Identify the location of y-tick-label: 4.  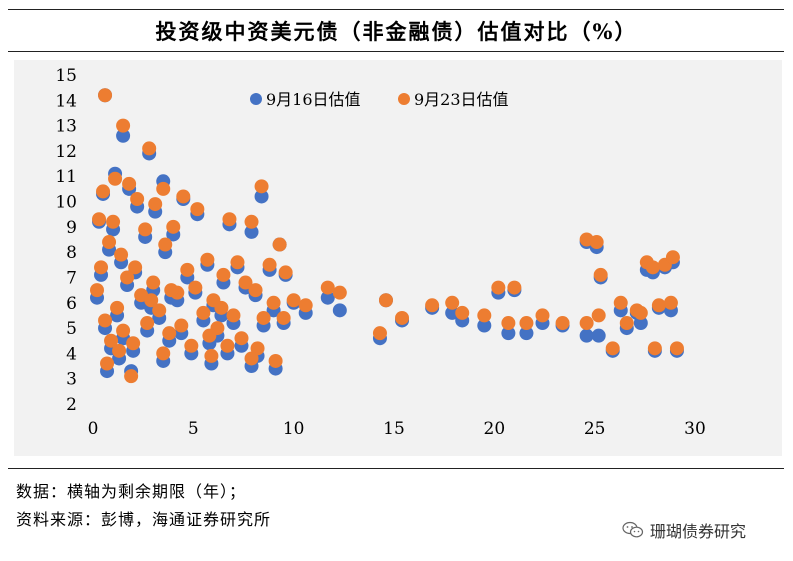
(71, 354).